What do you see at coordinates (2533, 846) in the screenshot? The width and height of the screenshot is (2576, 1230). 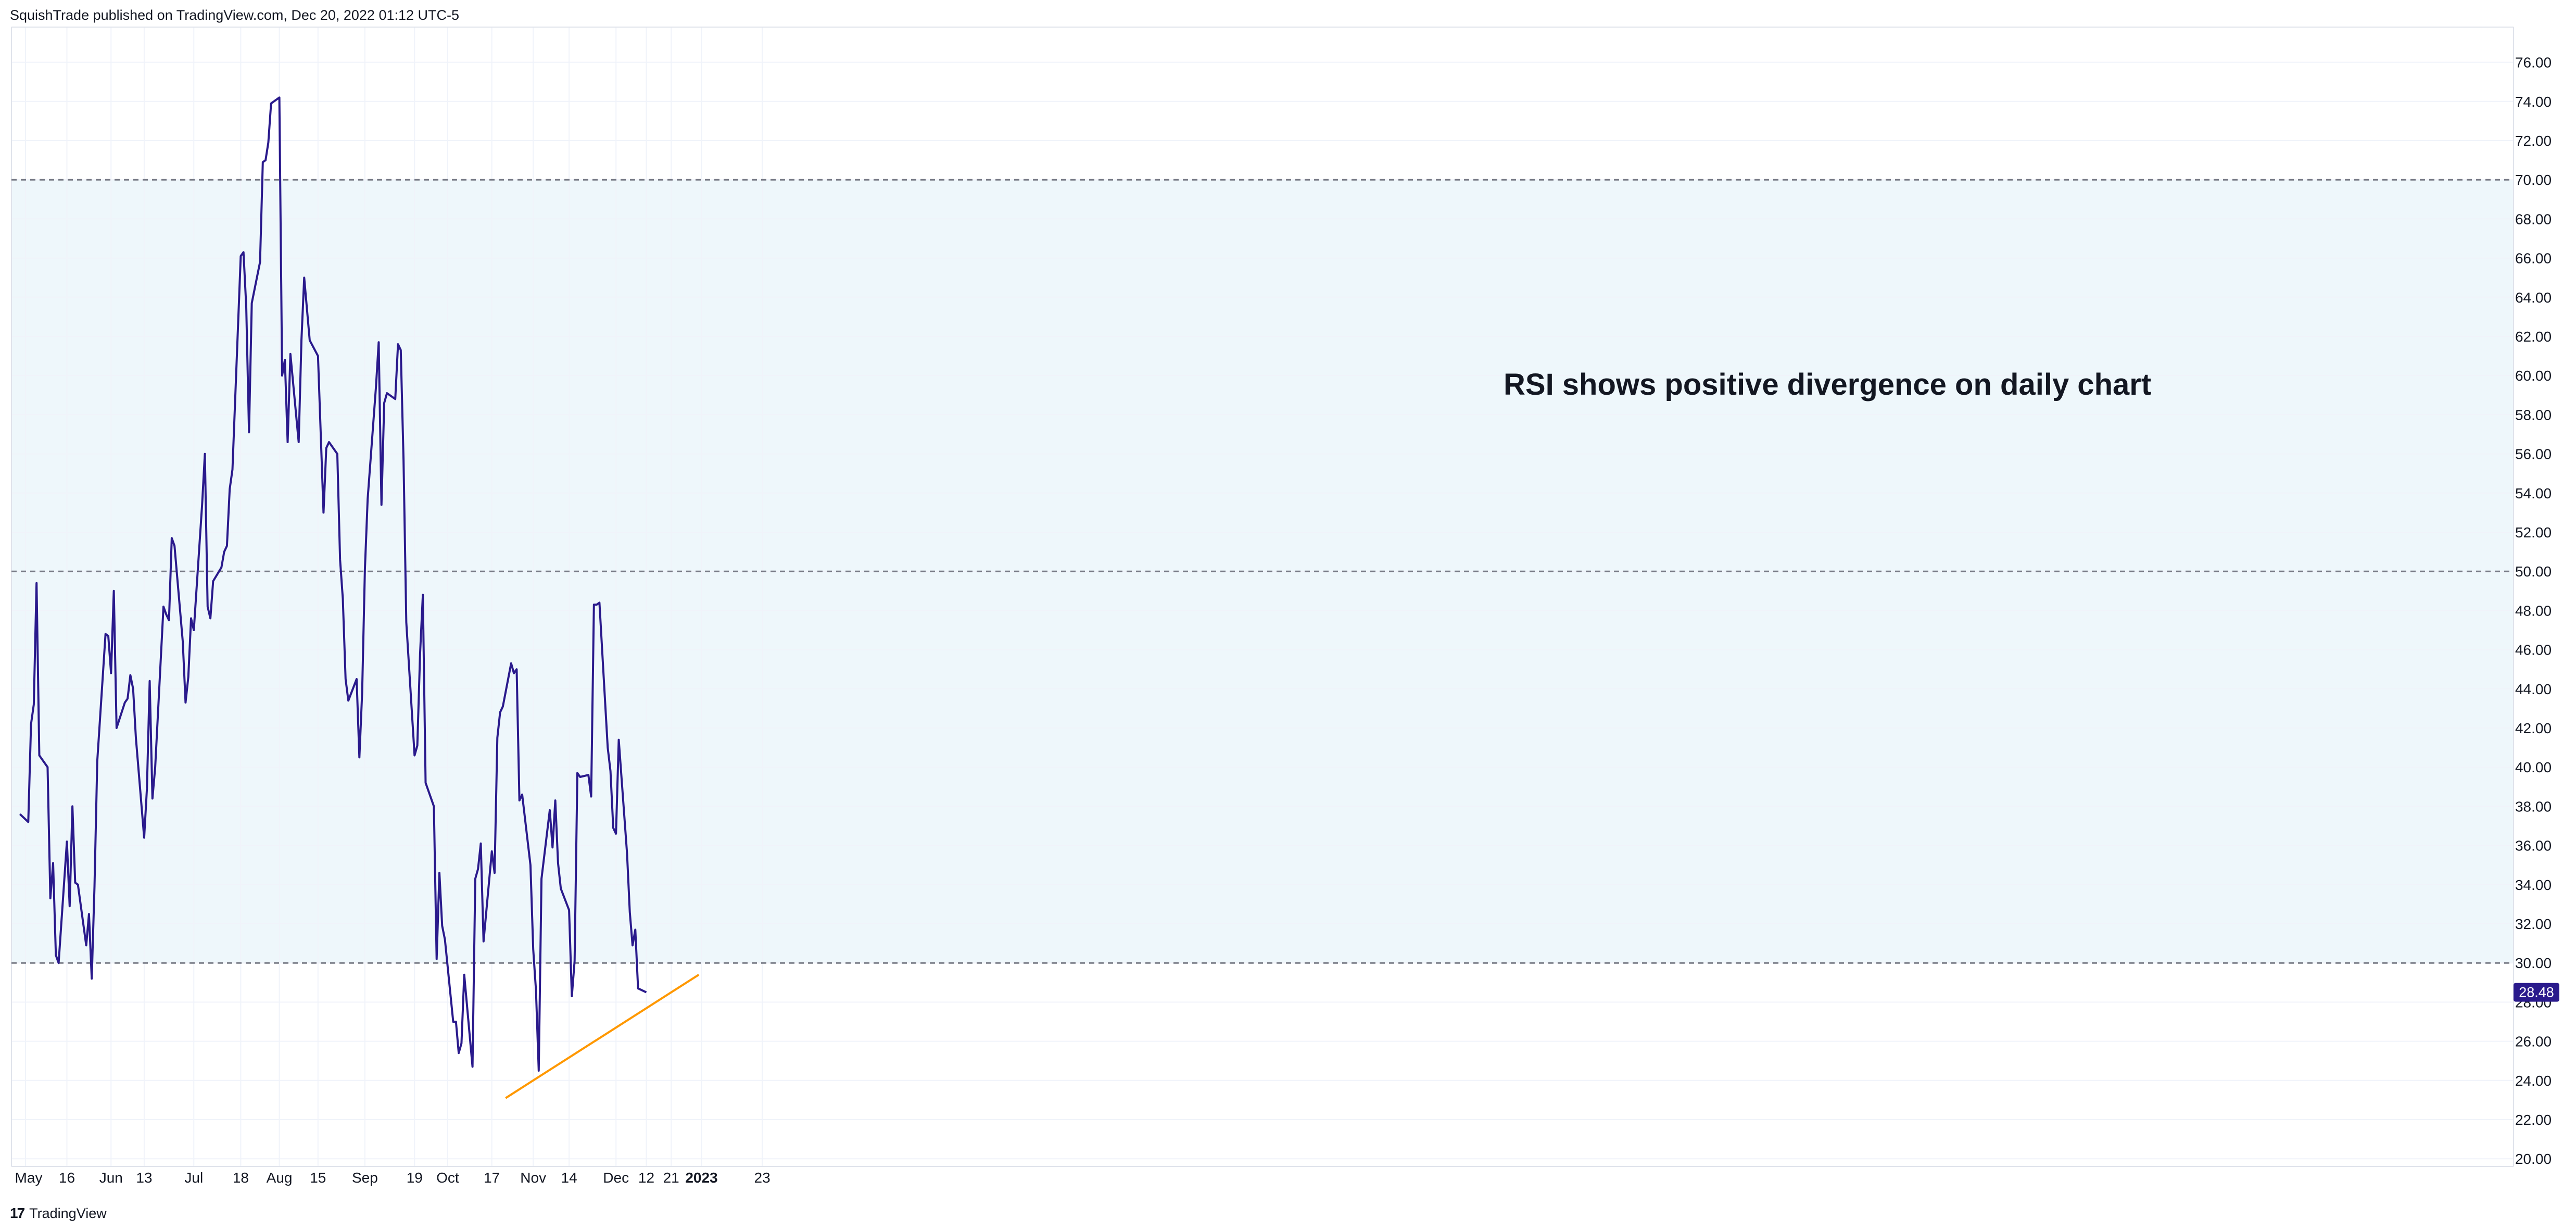 I see `y-tick-label: 36.00` at bounding box center [2533, 846].